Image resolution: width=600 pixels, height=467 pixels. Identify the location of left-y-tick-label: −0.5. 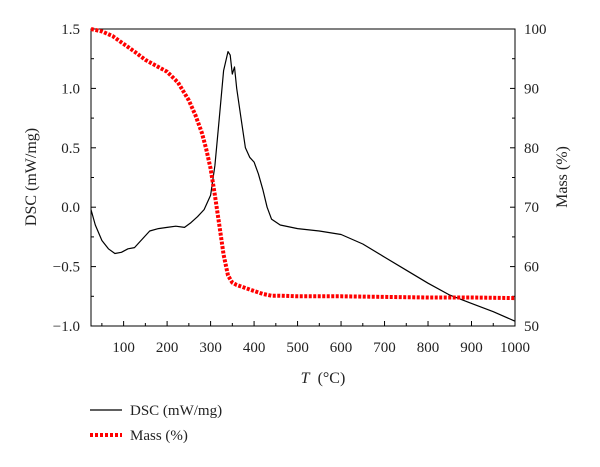
(66, 268).